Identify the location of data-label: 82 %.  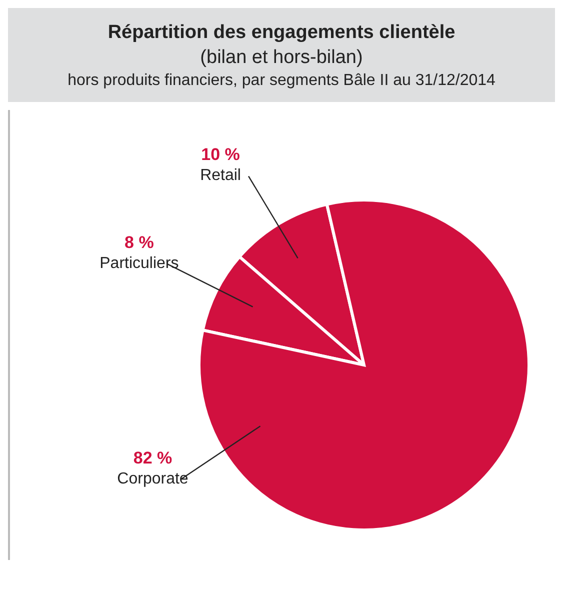
(152, 458).